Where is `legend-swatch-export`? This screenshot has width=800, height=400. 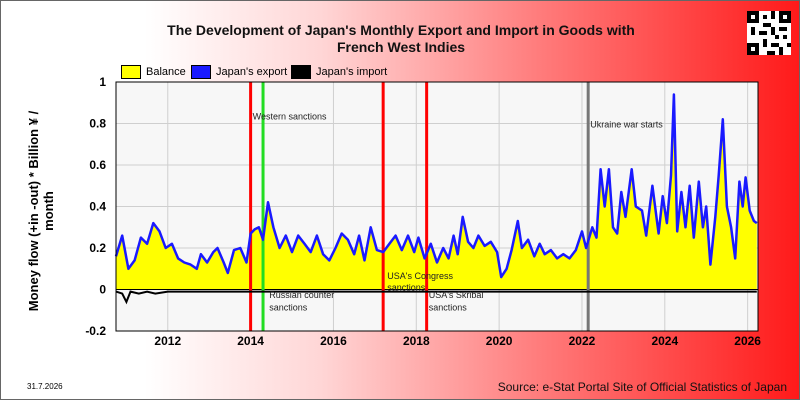
legend-swatch-export is located at coordinates (201, 72).